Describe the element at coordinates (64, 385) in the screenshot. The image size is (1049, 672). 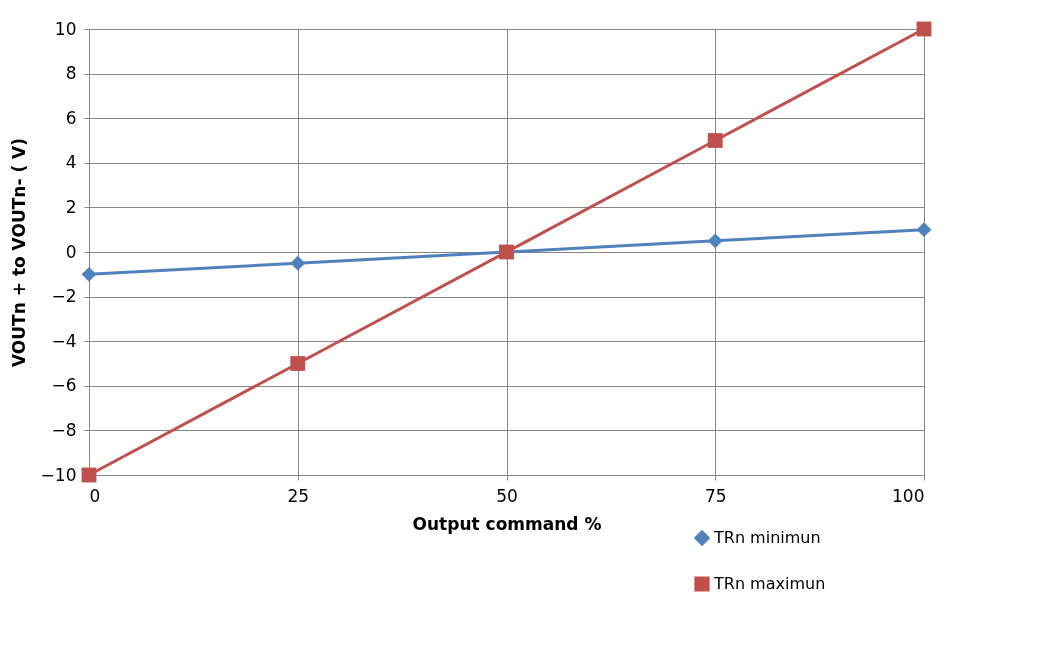
I see `y-tick-label: −6` at that location.